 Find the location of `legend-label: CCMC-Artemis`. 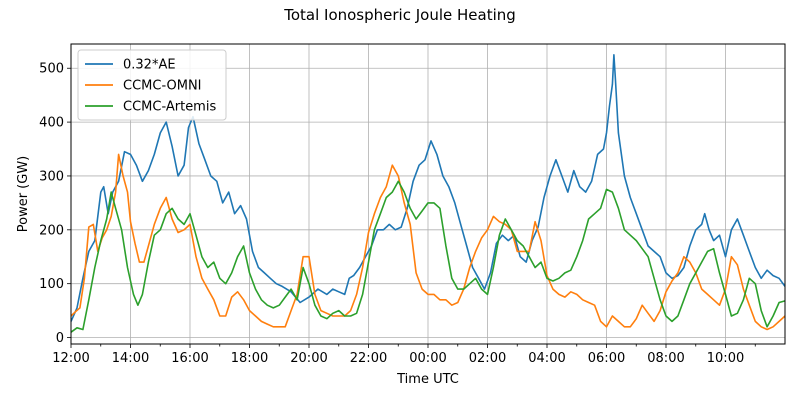

legend-label: CCMC-Artemis is located at coordinates (169, 107).